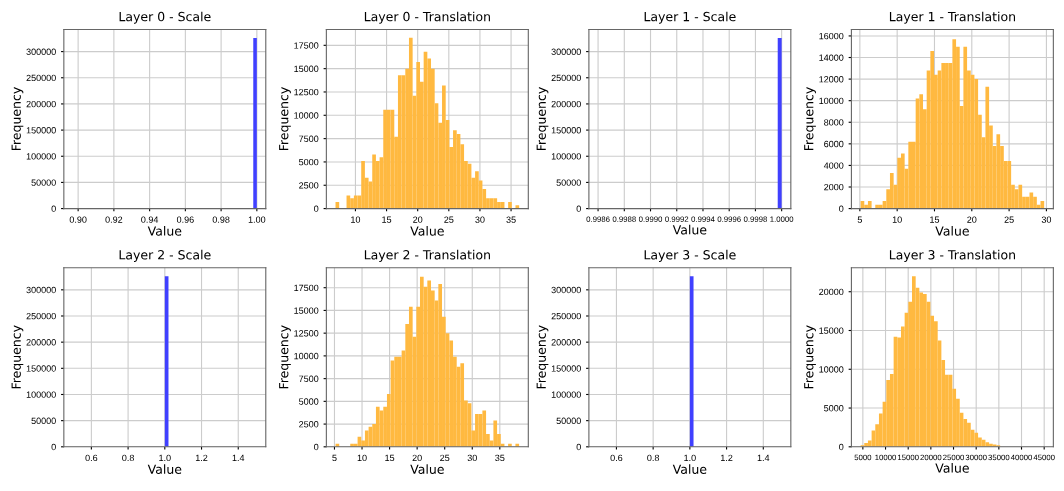  What do you see at coordinates (150, 219) in the screenshot?
I see `x-tick-label: 0.94` at bounding box center [150, 219].